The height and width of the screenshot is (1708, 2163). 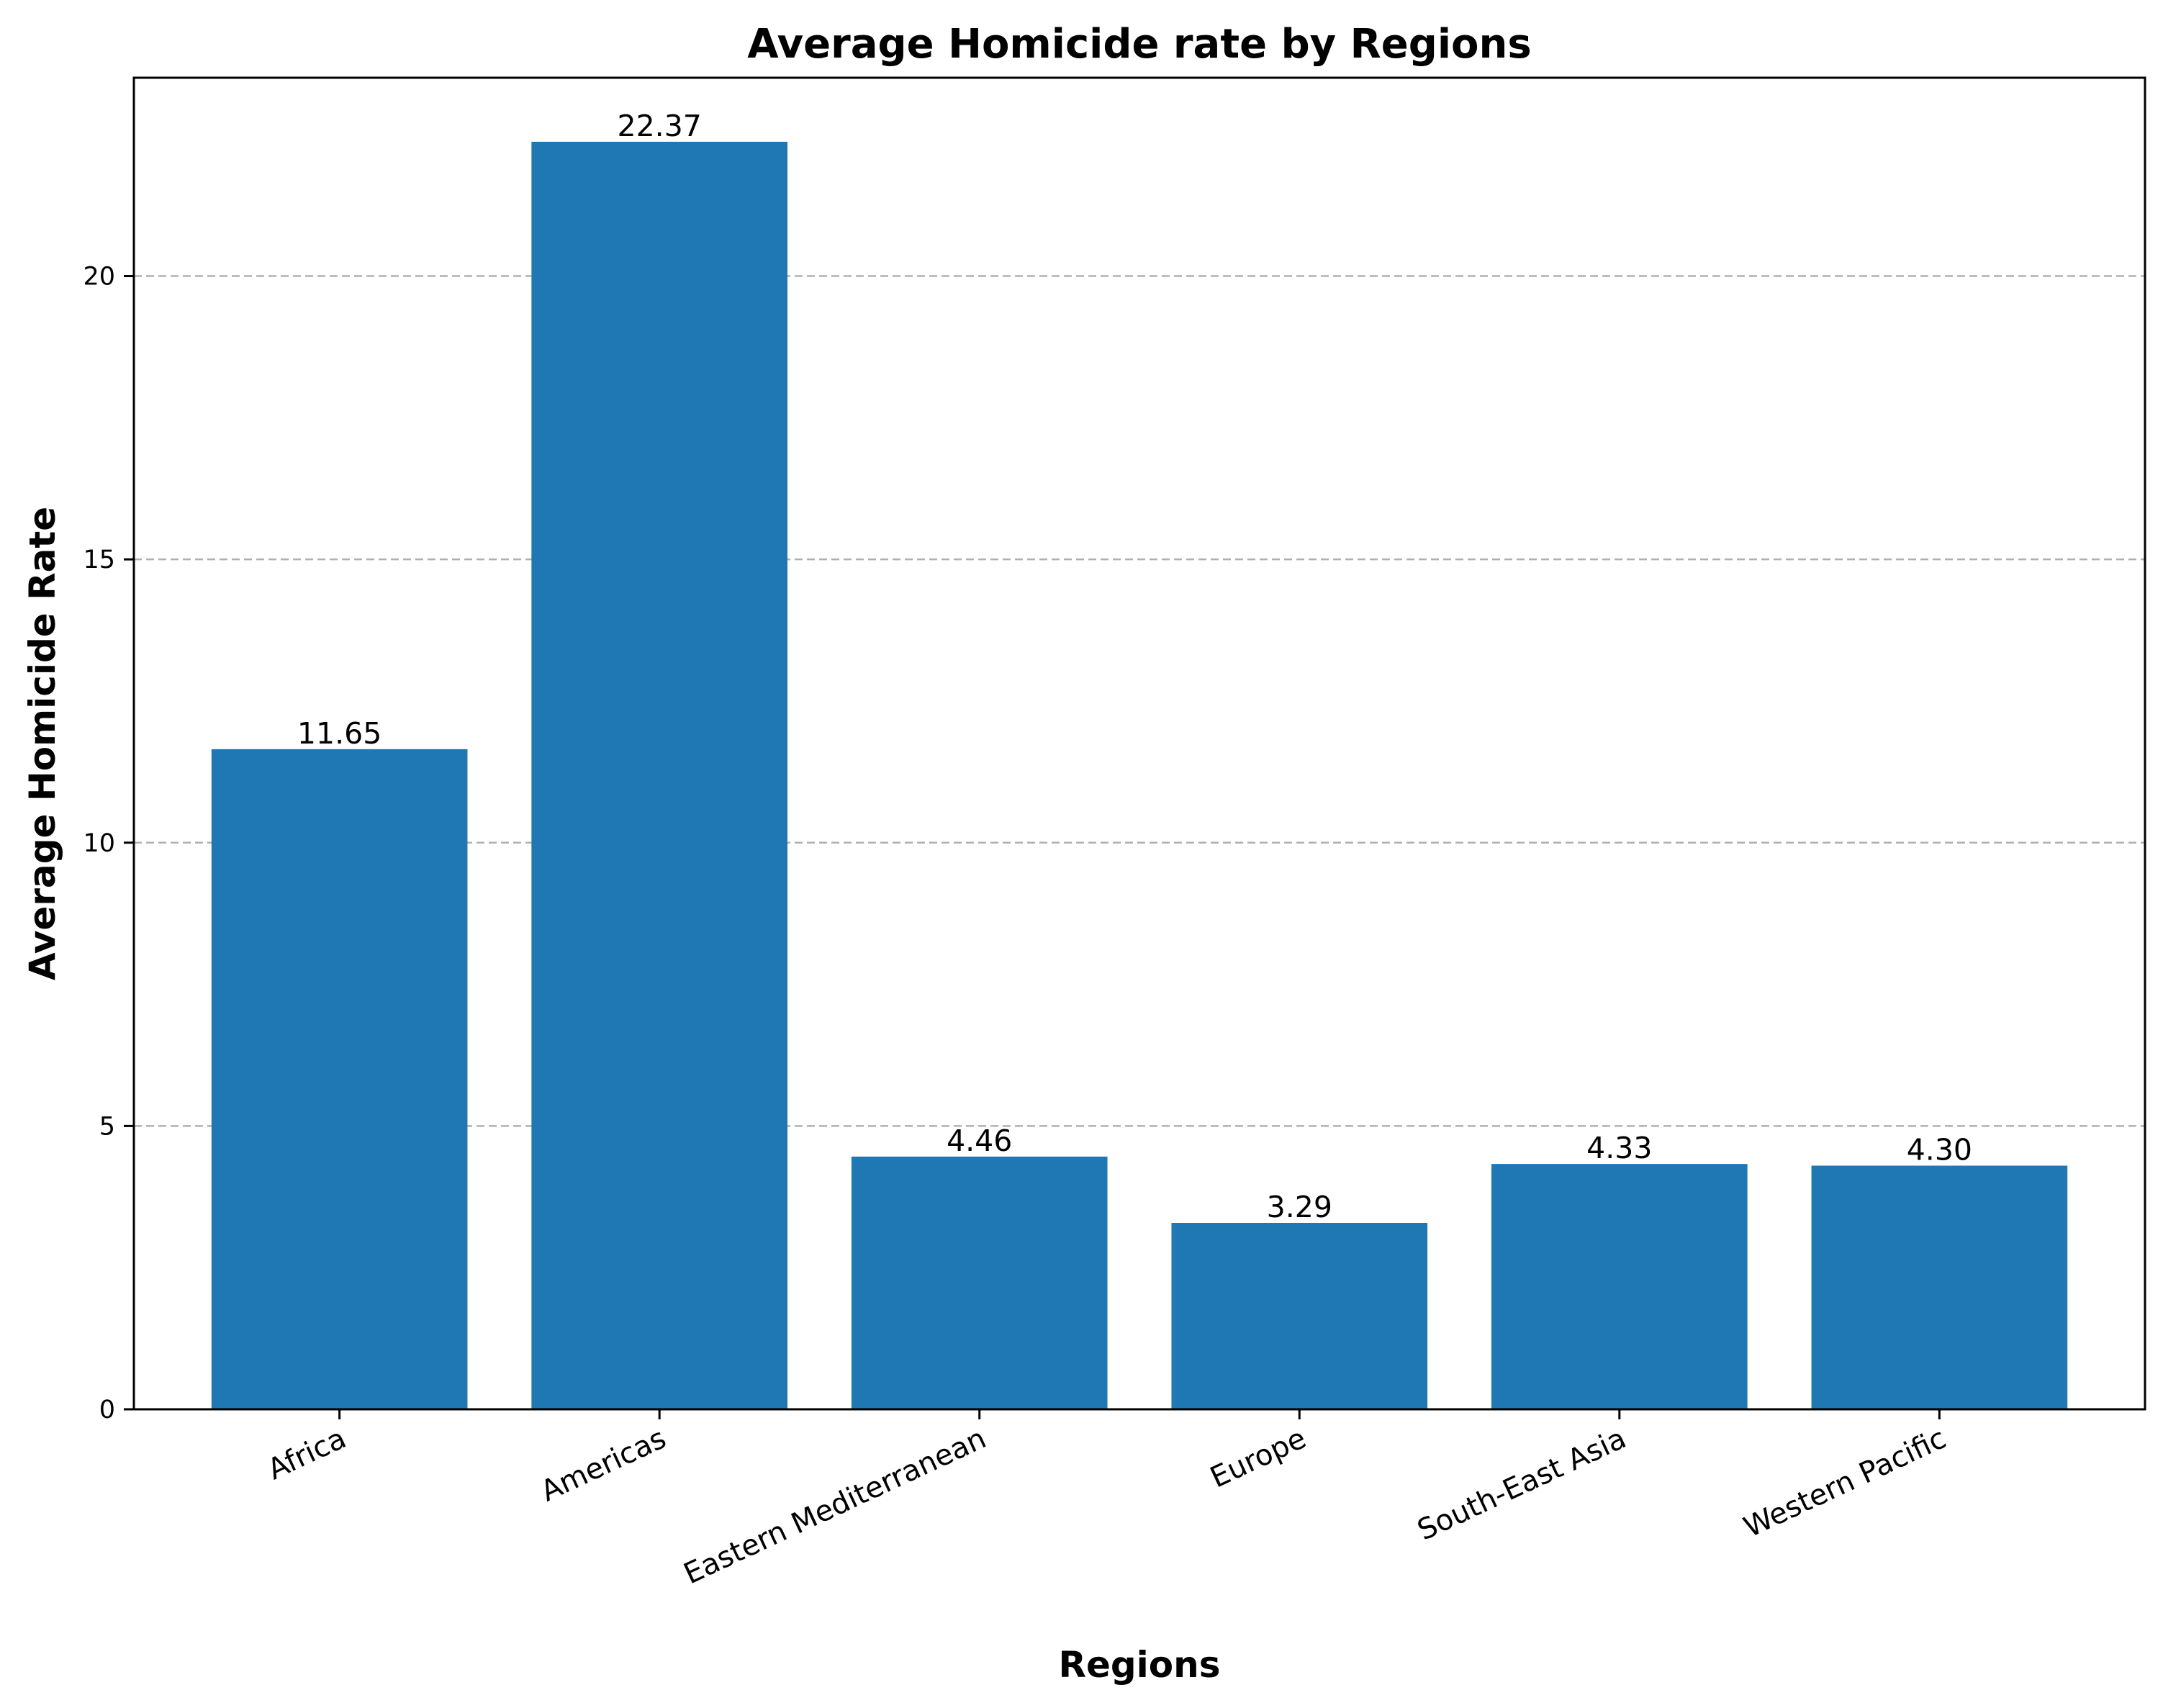 I want to click on data-label: 3.29, so click(x=1299, y=1207).